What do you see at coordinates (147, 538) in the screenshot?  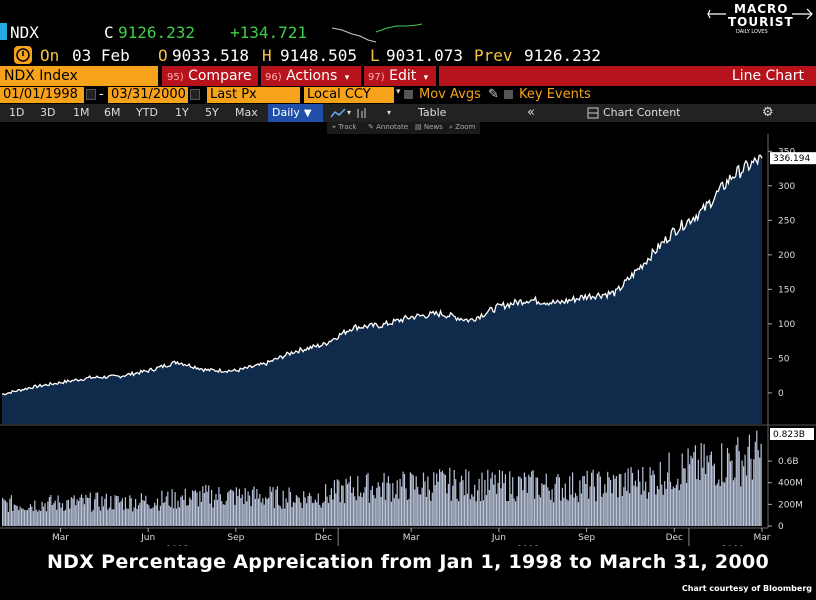 I see `x-tick-label: Jun` at bounding box center [147, 538].